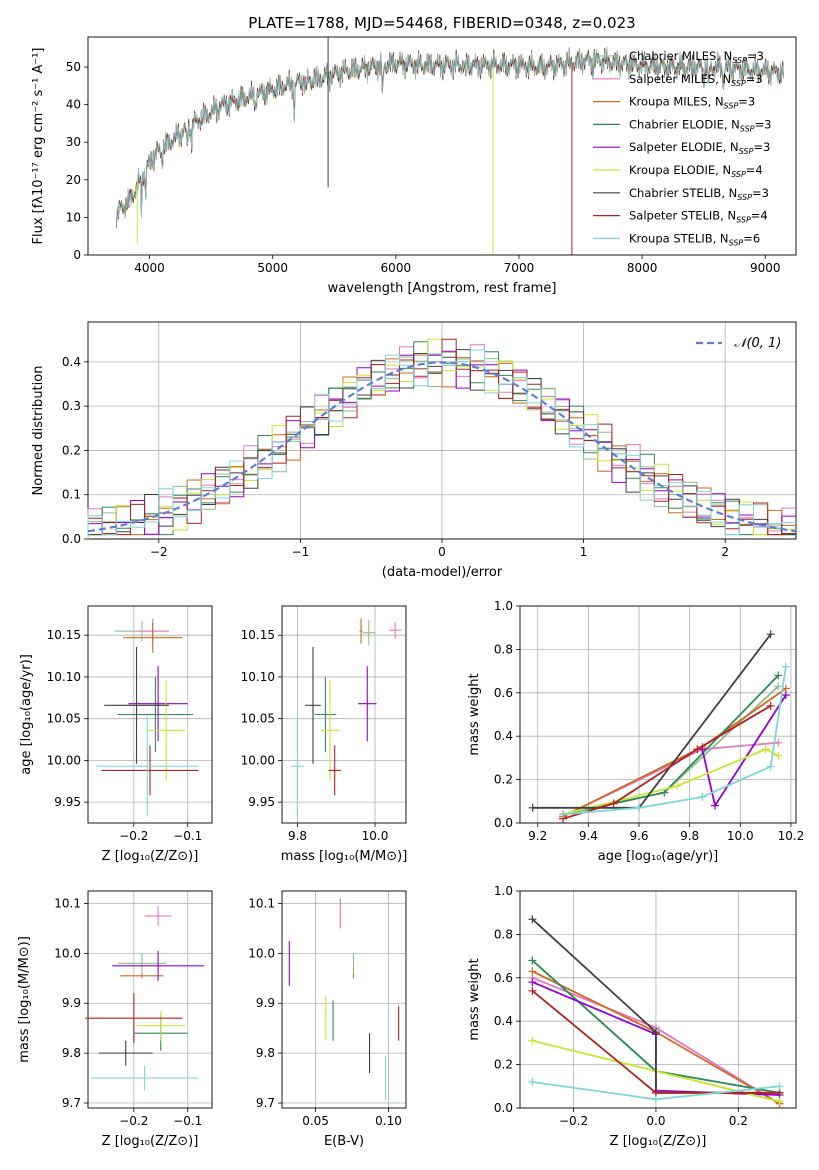 The height and width of the screenshot is (1170, 819). Describe the element at coordinates (725, 552) in the screenshot. I see `x-tick-label: 2` at that location.